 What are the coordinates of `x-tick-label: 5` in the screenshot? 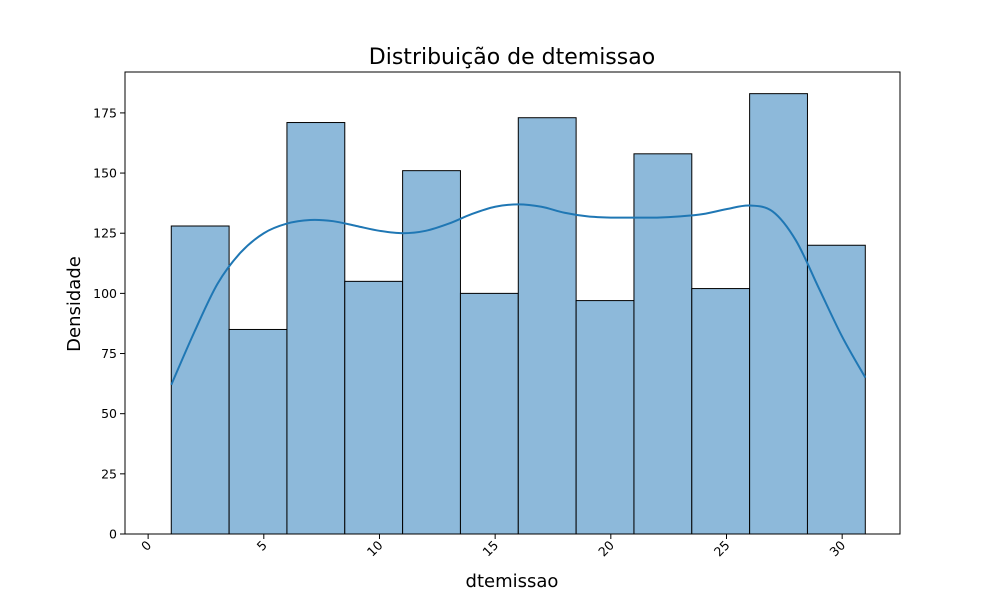 It's located at (262, 546).